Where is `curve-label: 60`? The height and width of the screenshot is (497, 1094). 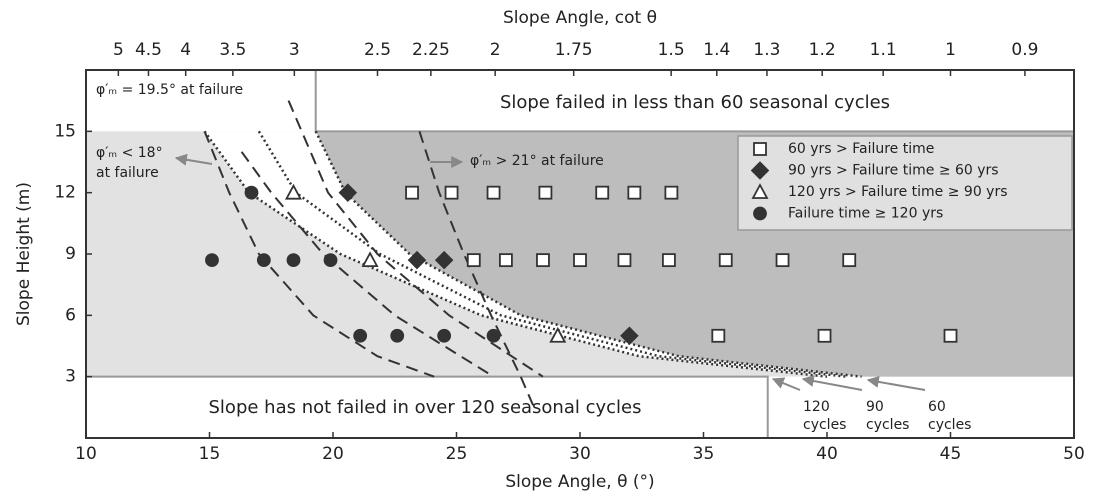 curve-label: 60 is located at coordinates (937, 407).